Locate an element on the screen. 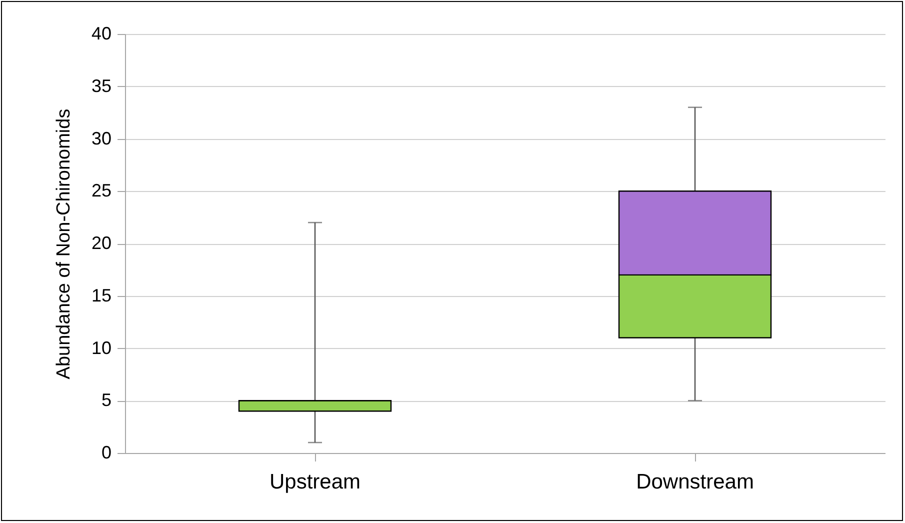  y-tick-label: 40 is located at coordinates (101, 34).